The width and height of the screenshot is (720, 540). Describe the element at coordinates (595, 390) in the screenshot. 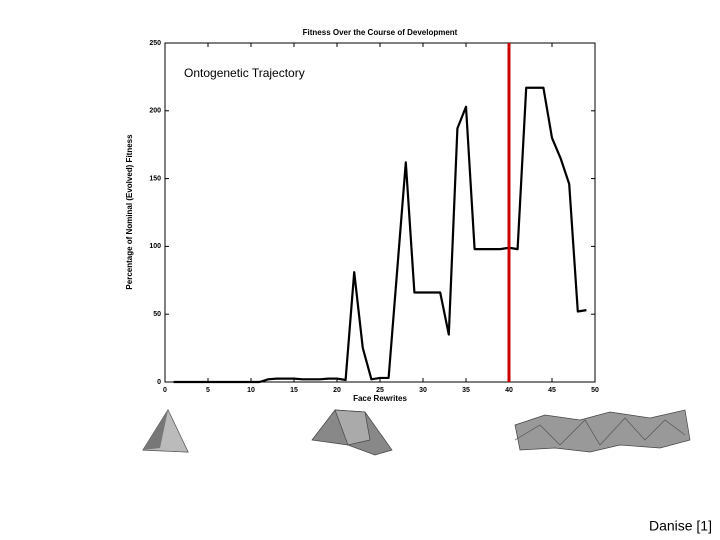

I see `x-tick-label: 50` at that location.